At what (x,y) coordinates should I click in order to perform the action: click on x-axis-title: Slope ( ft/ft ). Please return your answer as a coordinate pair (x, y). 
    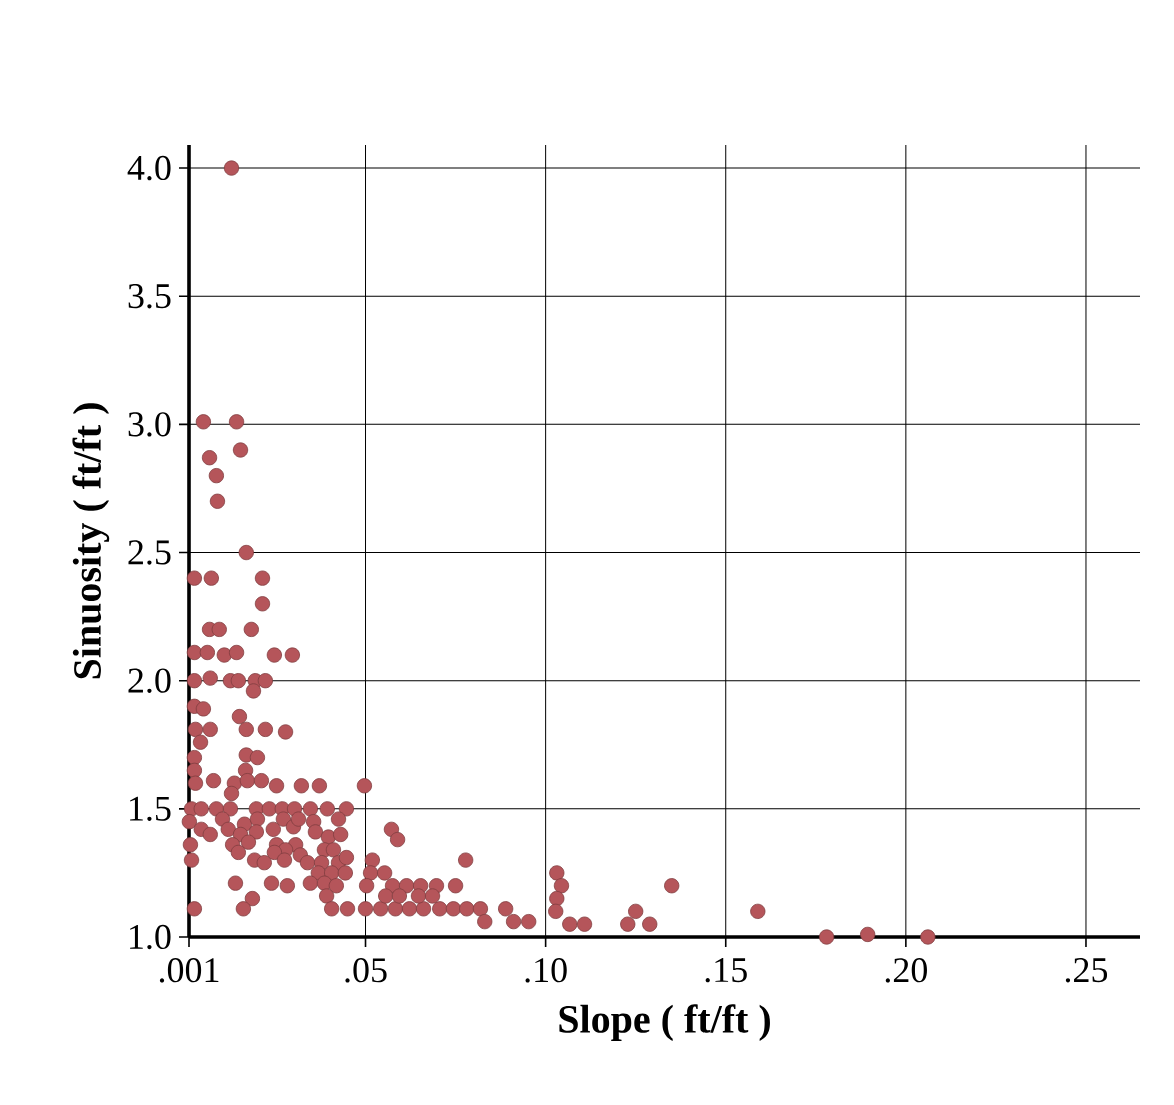
    Looking at the image, I should click on (664, 1022).